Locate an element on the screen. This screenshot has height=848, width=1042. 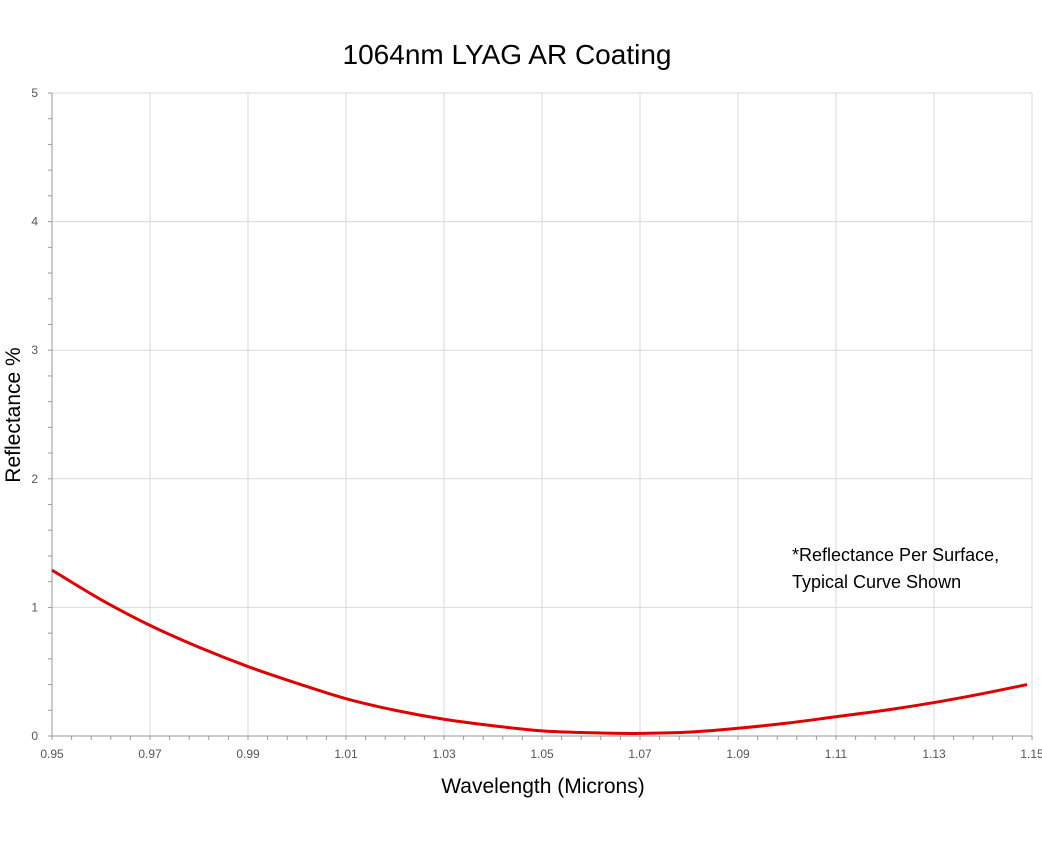
y-axis-label: Reflectance % is located at coordinates (13, 414).